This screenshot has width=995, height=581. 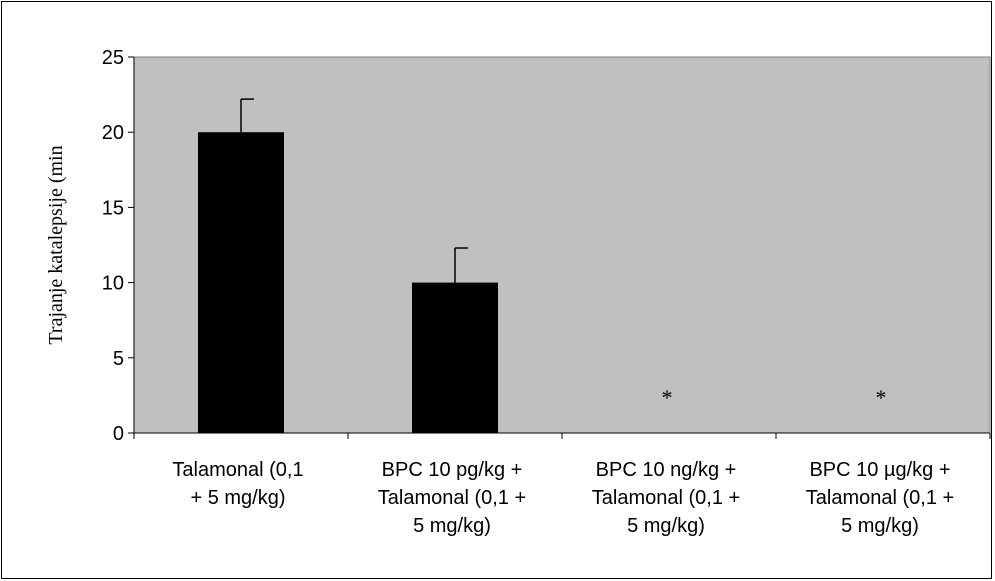 What do you see at coordinates (879, 470) in the screenshot?
I see `category-label-line: BPC 10 µg/kg +` at bounding box center [879, 470].